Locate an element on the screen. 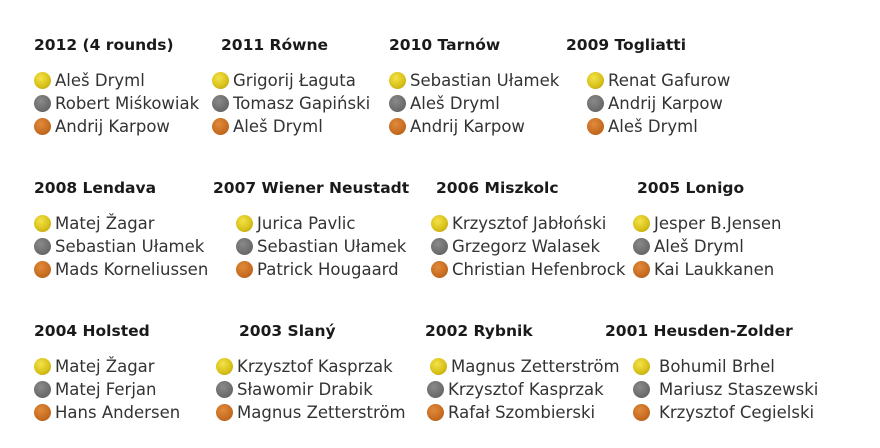 The height and width of the screenshot is (448, 880). medalist-name: Robert Miśkowiak is located at coordinates (127, 103).